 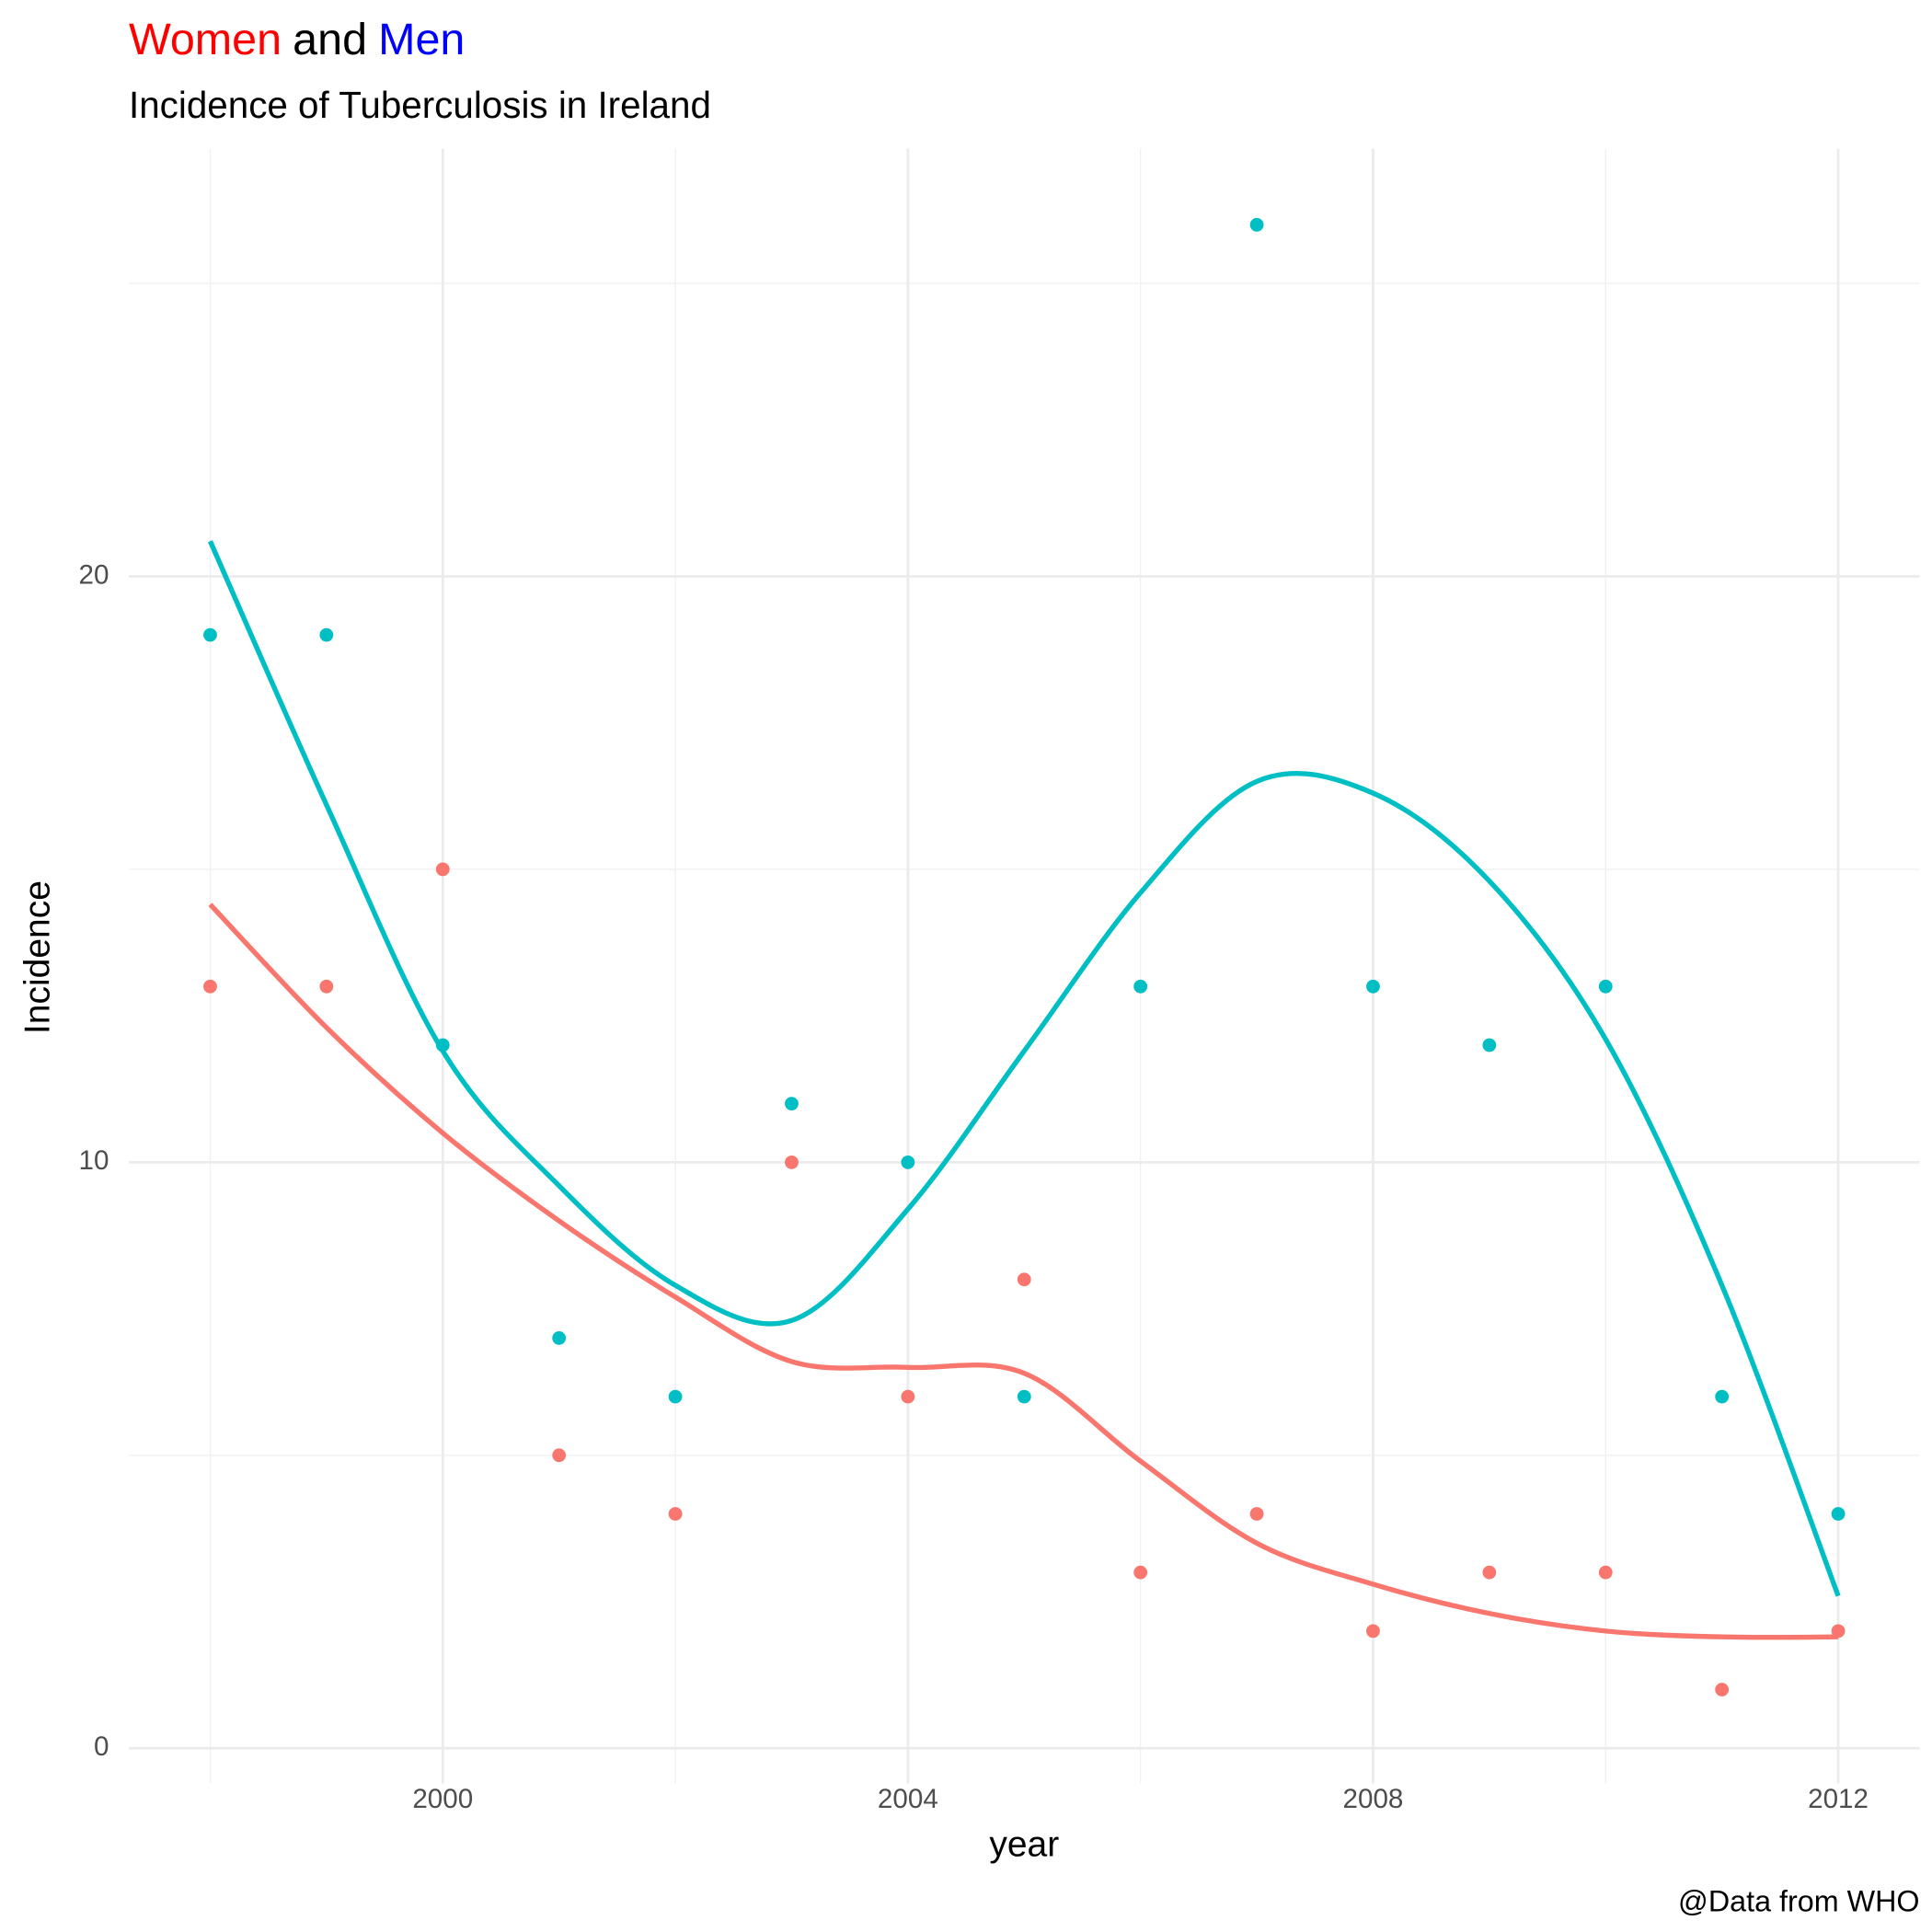 I want to click on y-axis-label: Incidence, so click(x=37, y=957).